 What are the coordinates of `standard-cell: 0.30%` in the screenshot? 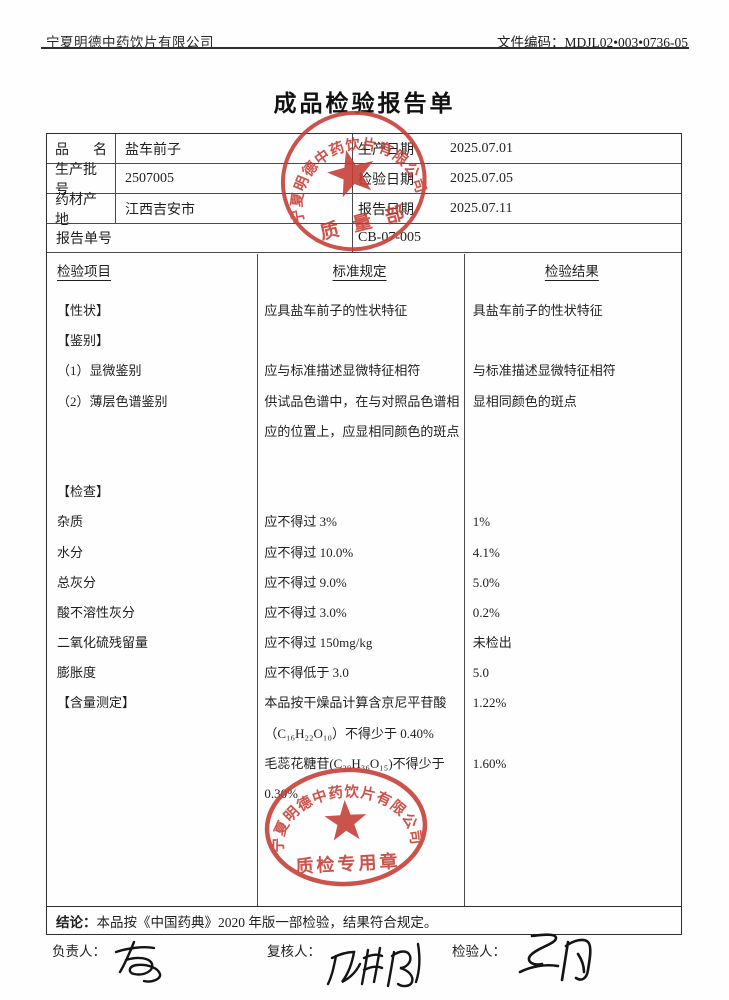 It's located at (281, 793).